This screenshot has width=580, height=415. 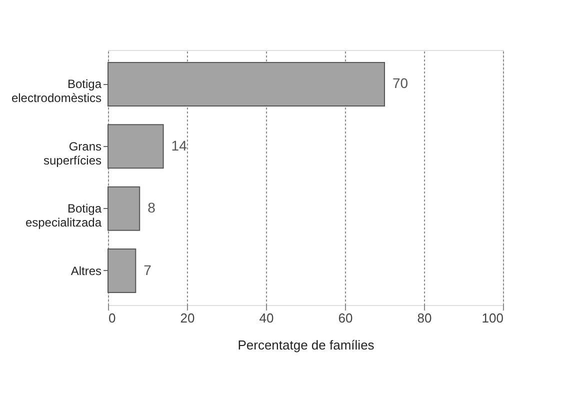 What do you see at coordinates (345, 318) in the screenshot?
I see `x-tick-label: 60` at bounding box center [345, 318].